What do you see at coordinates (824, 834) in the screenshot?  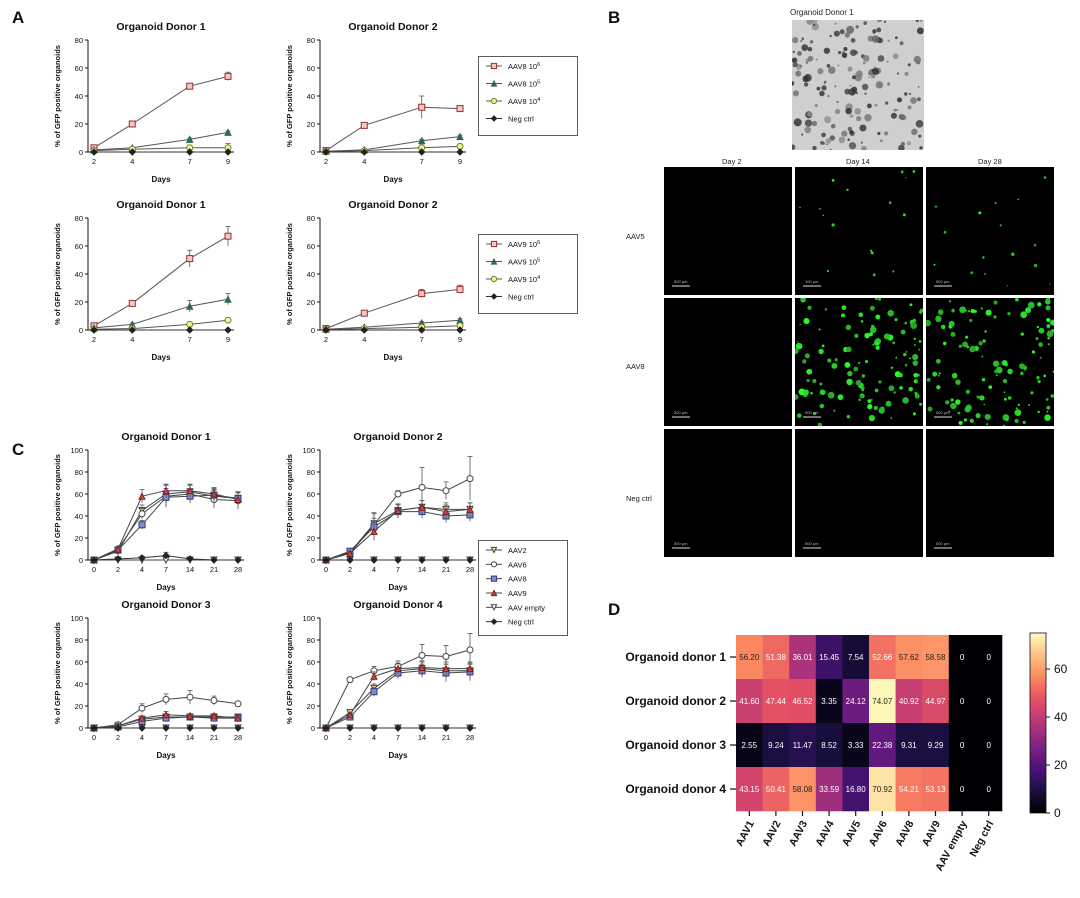 I see `heatmap-col-label: AAV4` at bounding box center [824, 834].